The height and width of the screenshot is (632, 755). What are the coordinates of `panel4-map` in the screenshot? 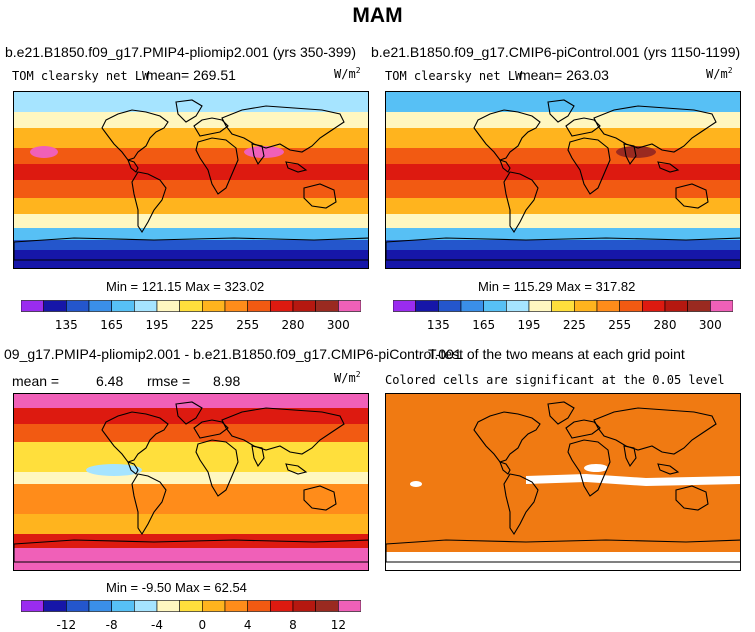 It's located at (563, 482).